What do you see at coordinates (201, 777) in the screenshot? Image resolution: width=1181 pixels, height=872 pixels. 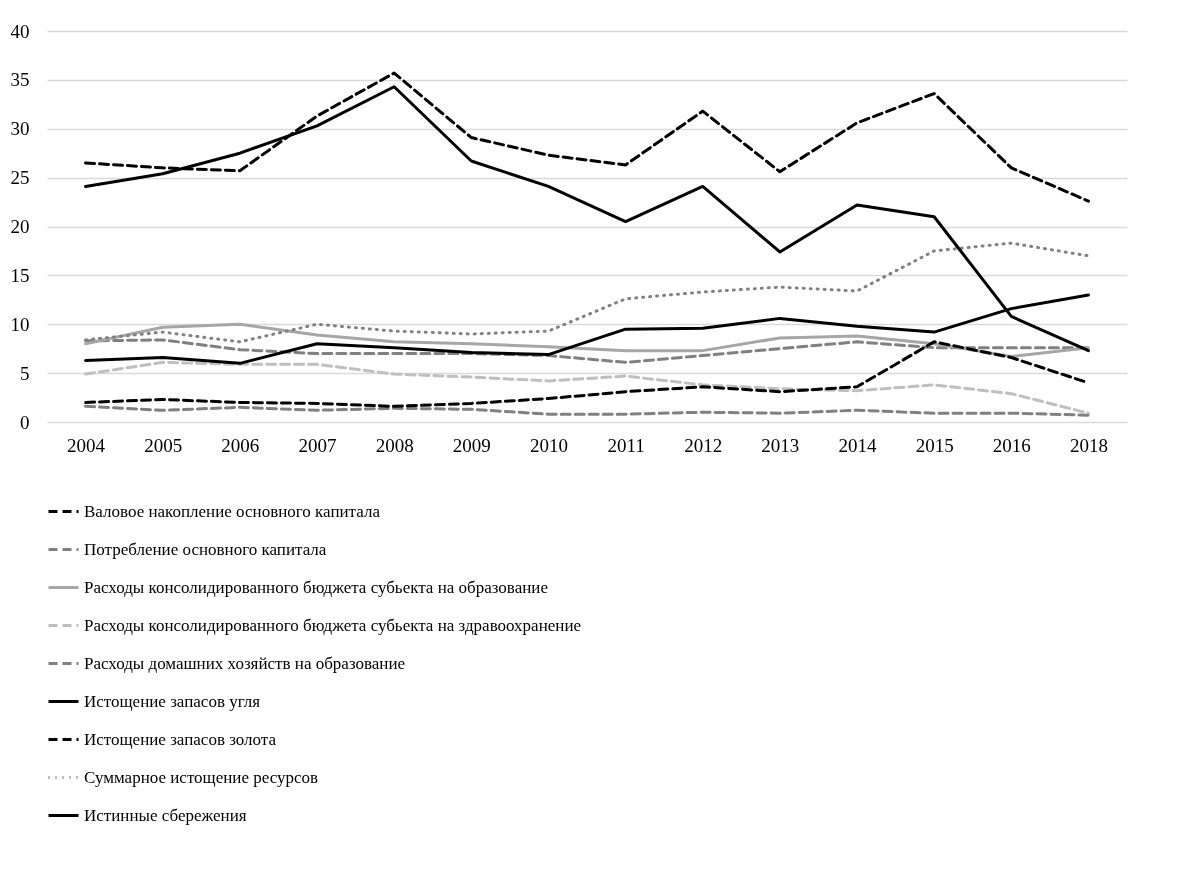 I see `legend-label: Суммарное истощение ресурсов` at bounding box center [201, 777].